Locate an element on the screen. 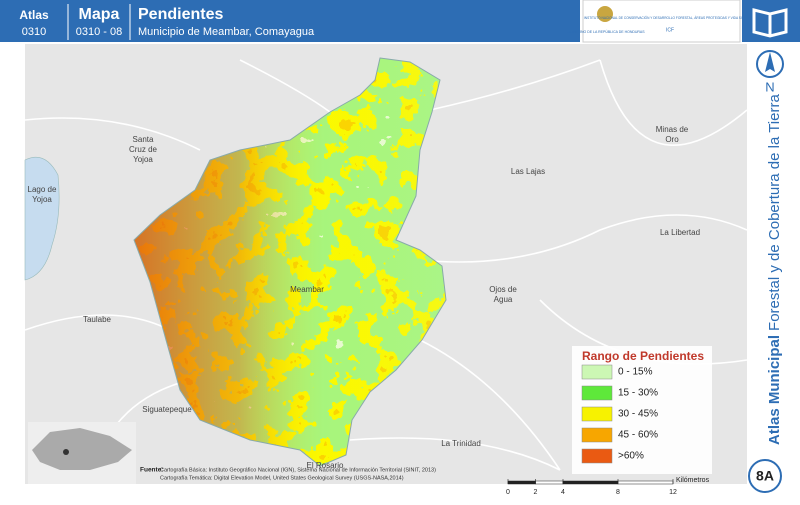 This screenshot has height=505, width=800. scale-tick-label: 8 is located at coordinates (618, 492).